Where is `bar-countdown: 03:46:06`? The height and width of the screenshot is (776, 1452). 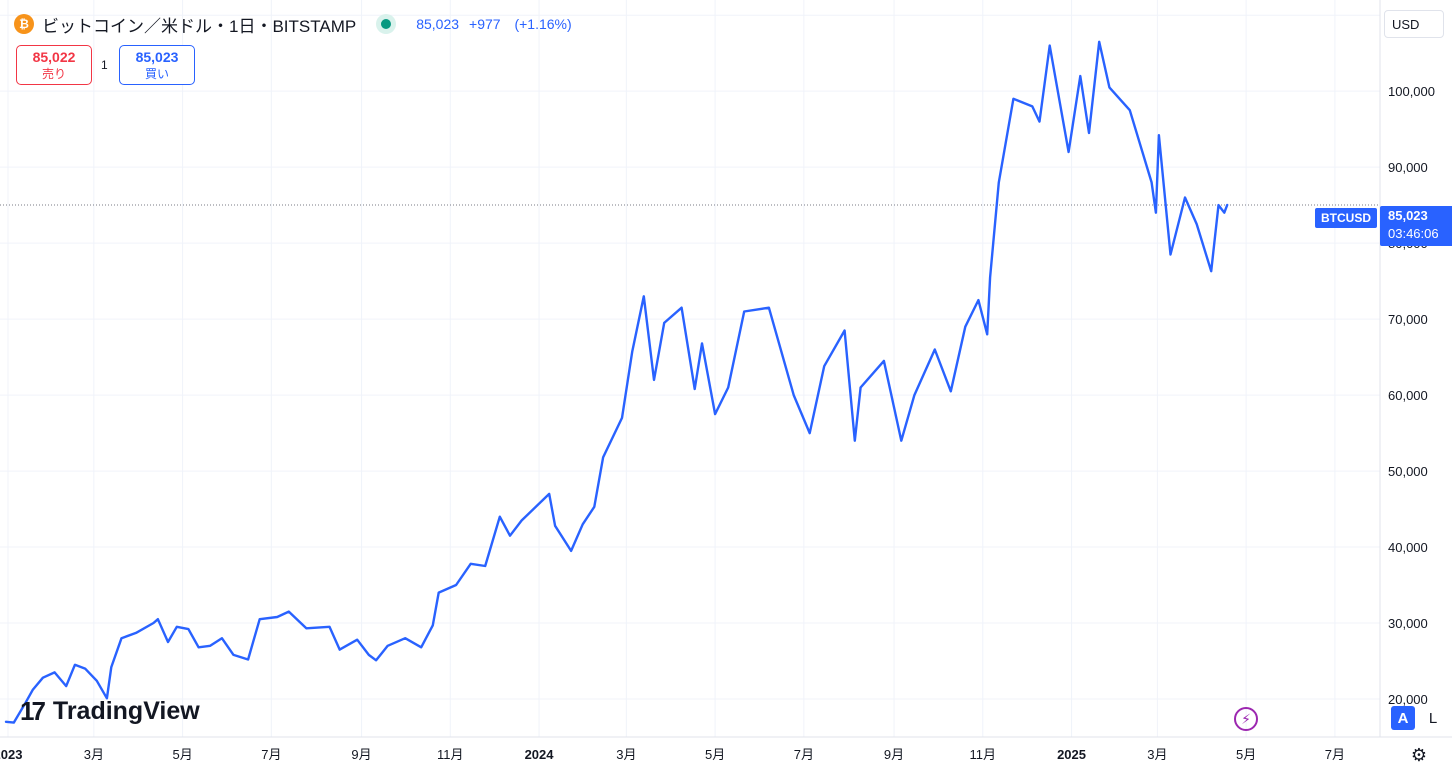
bar-countdown: 03:46:06 is located at coordinates (1413, 233).